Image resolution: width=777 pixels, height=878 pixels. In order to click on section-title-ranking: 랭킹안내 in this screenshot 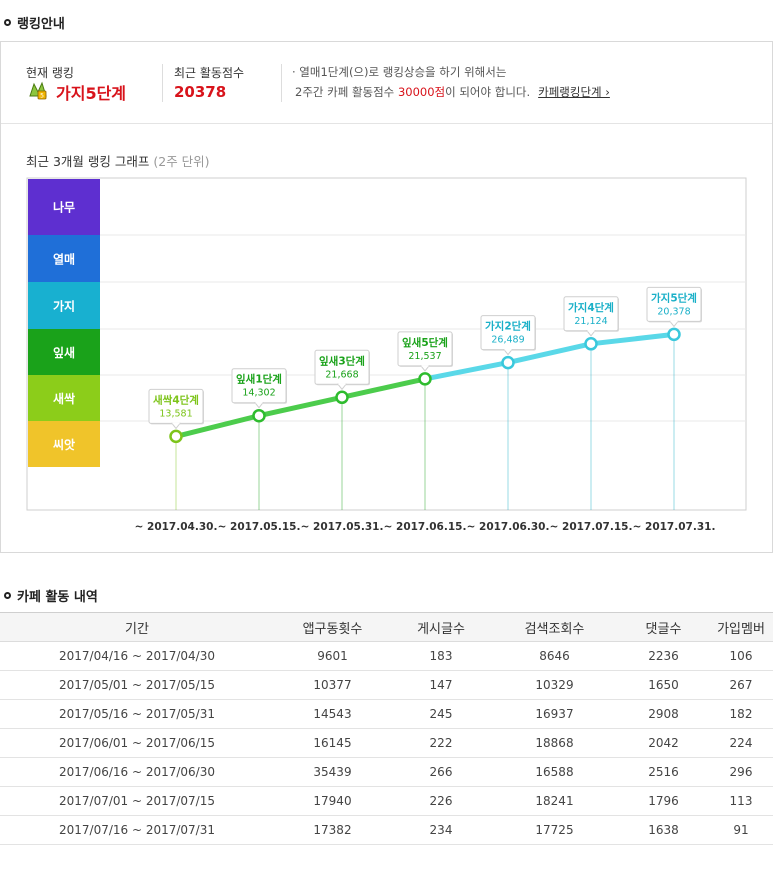, I will do `click(34, 22)`.